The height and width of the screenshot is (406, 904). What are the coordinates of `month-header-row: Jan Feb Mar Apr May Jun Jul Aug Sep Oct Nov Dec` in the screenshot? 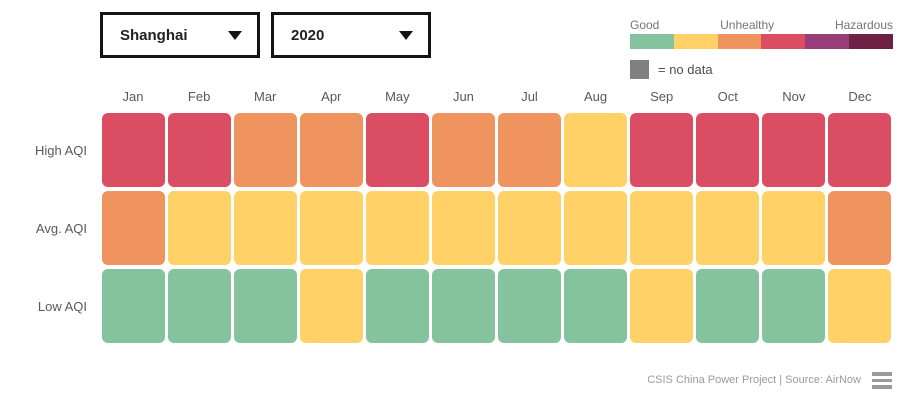 It's located at (446, 96).